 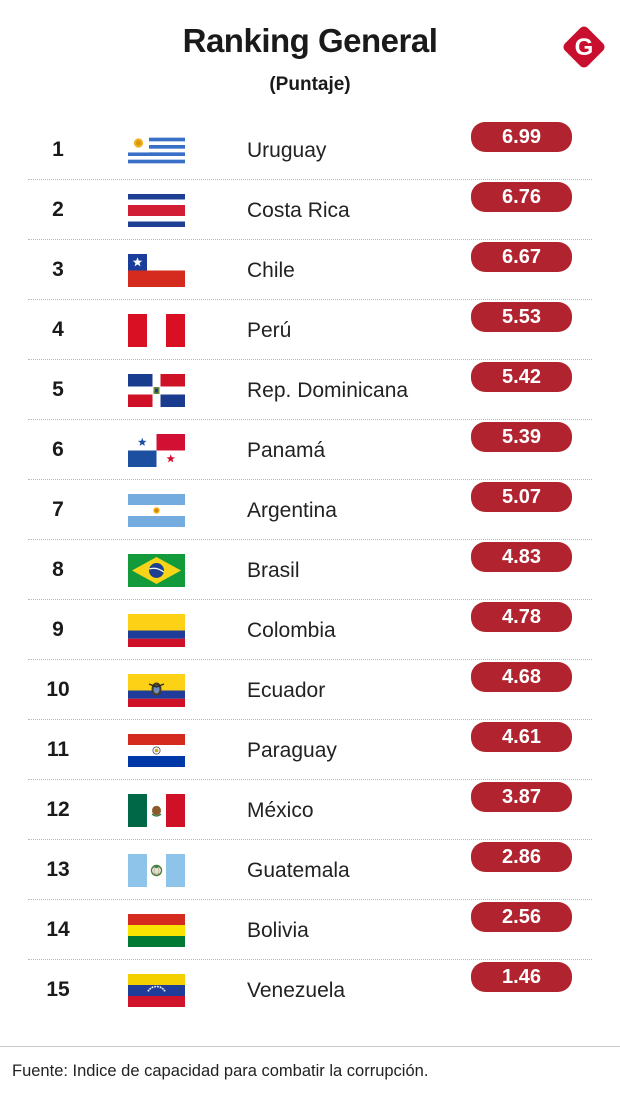 What do you see at coordinates (521, 137) in the screenshot?
I see `score-badge: 6.99` at bounding box center [521, 137].